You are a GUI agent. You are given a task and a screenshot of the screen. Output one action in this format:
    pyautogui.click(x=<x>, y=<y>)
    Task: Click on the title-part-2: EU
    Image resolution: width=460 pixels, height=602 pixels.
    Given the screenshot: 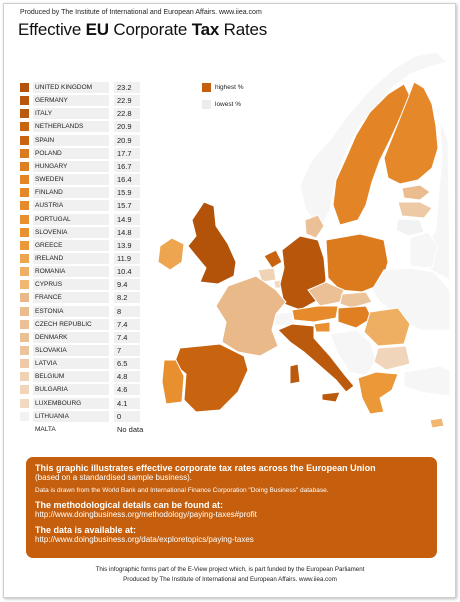 What is the action you would take?
    pyautogui.click(x=97, y=29)
    